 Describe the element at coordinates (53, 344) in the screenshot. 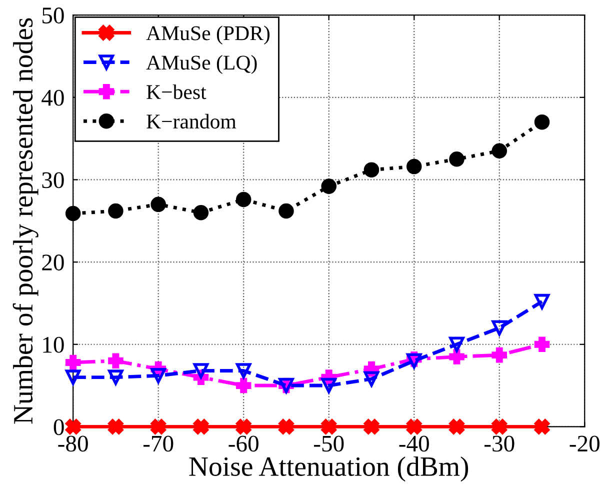

I see `y-tick-label: 10` at that location.